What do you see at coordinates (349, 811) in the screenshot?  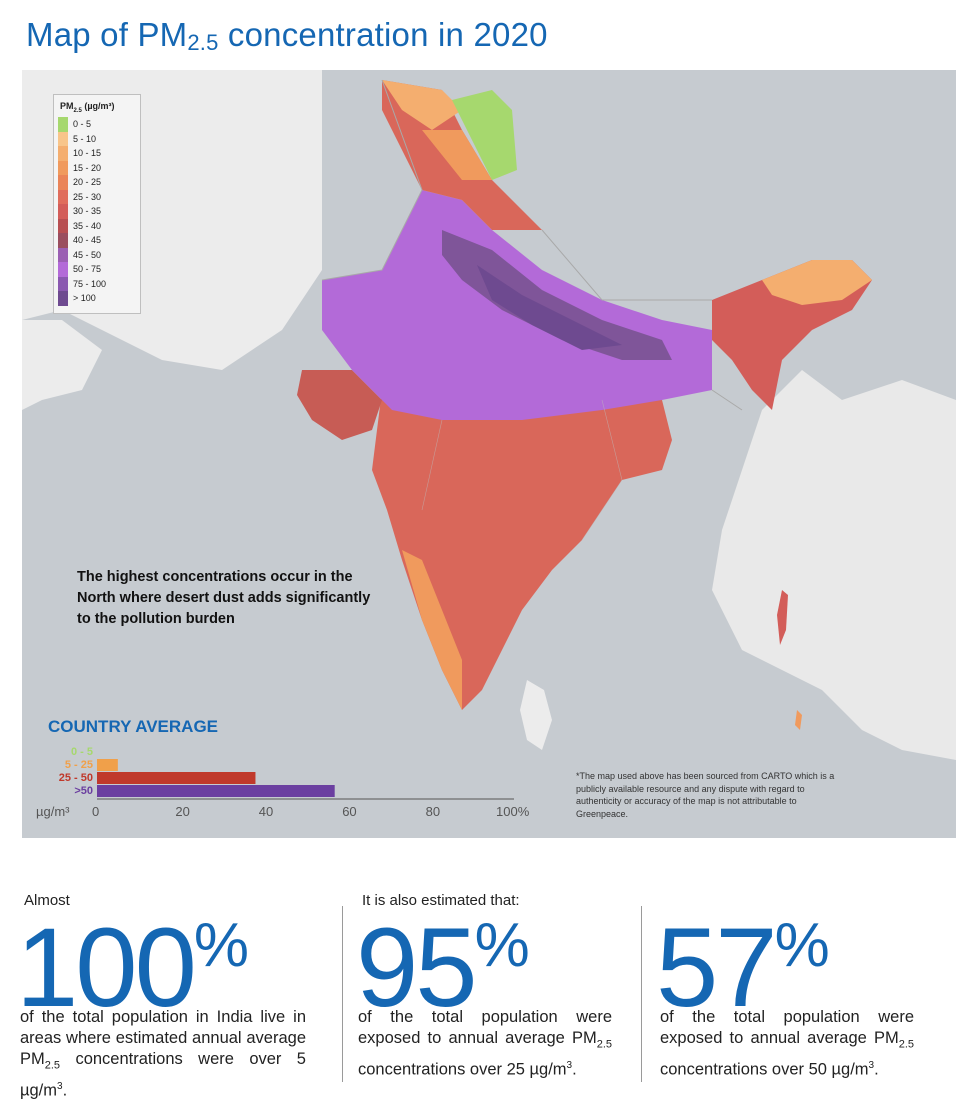 I see `x-tick-label: 60` at bounding box center [349, 811].